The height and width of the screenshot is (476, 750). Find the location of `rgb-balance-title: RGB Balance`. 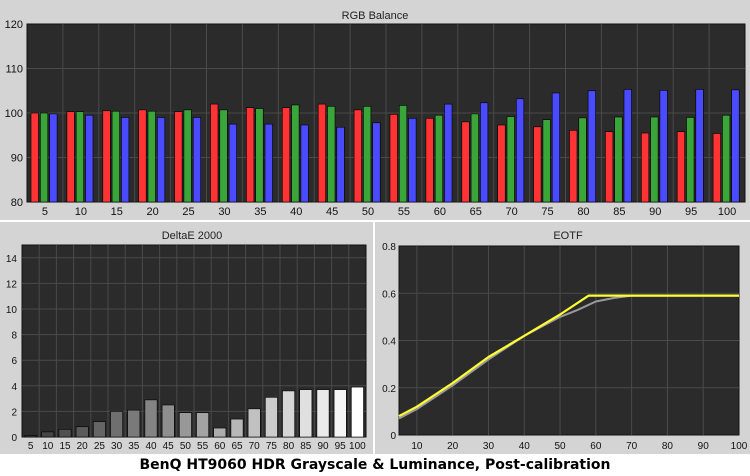

rgb-balance-title: RGB Balance is located at coordinates (375, 16).